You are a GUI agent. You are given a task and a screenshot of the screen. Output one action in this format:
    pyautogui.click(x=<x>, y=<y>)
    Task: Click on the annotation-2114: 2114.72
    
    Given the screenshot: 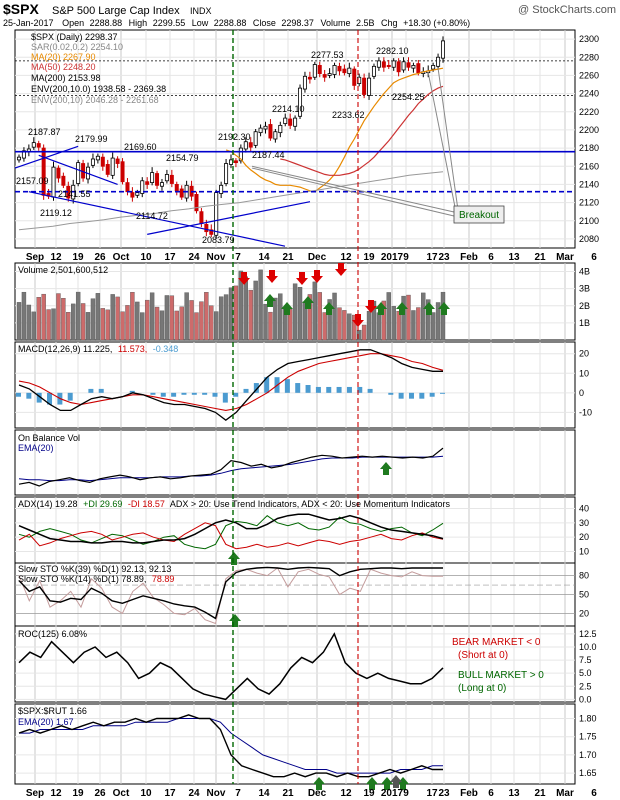 What is the action you would take?
    pyautogui.click(x=152, y=216)
    